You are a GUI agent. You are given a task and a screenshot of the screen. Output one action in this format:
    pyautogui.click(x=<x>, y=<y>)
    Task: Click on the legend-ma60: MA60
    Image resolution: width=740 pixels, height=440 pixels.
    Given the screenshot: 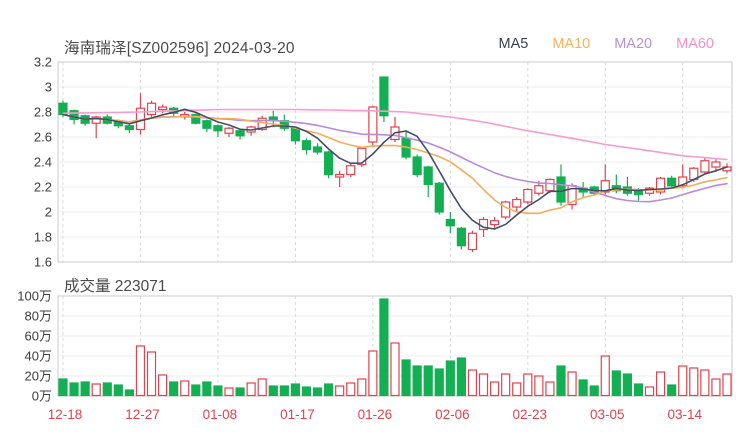 What is the action you would take?
    pyautogui.click(x=695, y=44)
    